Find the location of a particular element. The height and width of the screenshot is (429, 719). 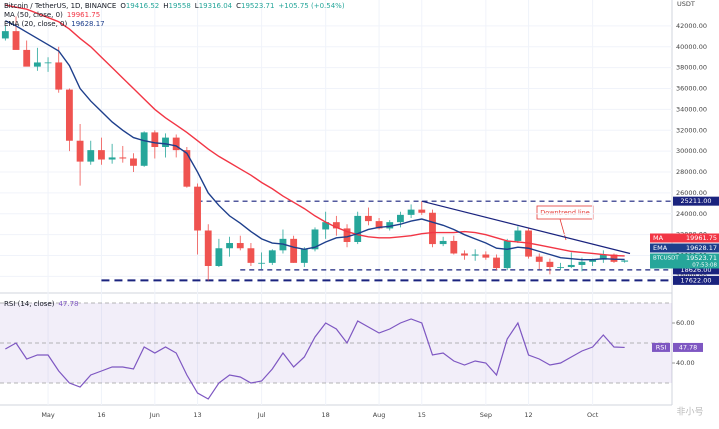

x-tick-label: Jun is located at coordinates (154, 415).